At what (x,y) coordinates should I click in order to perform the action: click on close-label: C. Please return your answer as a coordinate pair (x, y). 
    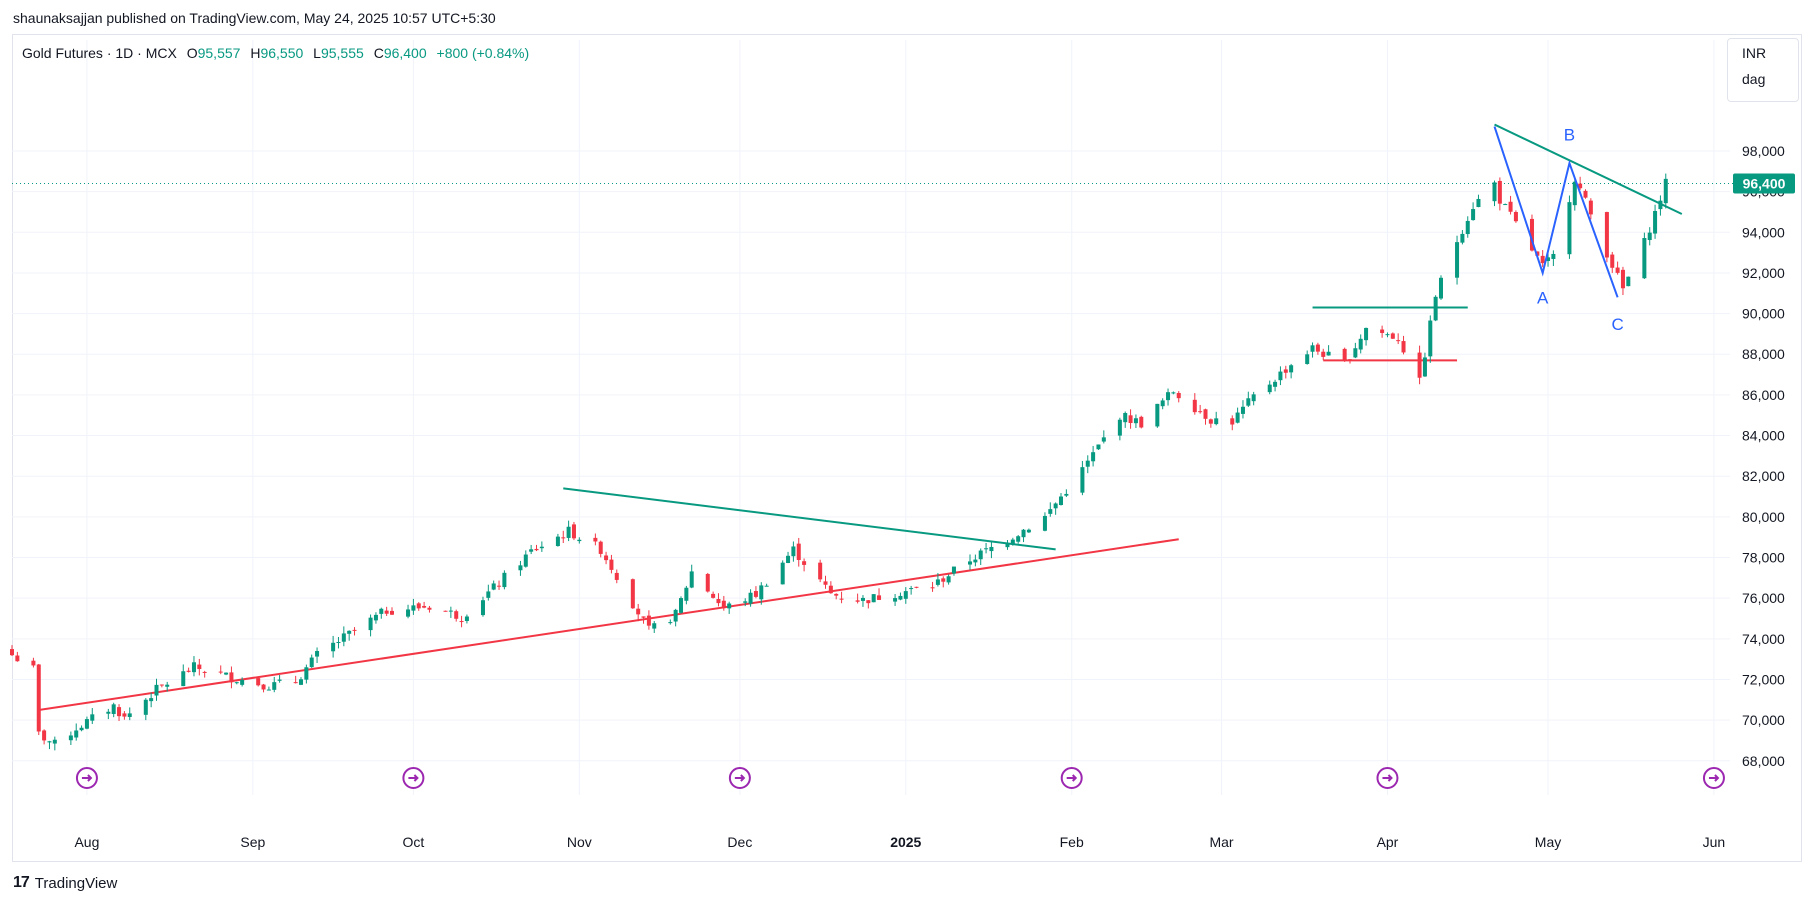
    Looking at the image, I should click on (378, 53).